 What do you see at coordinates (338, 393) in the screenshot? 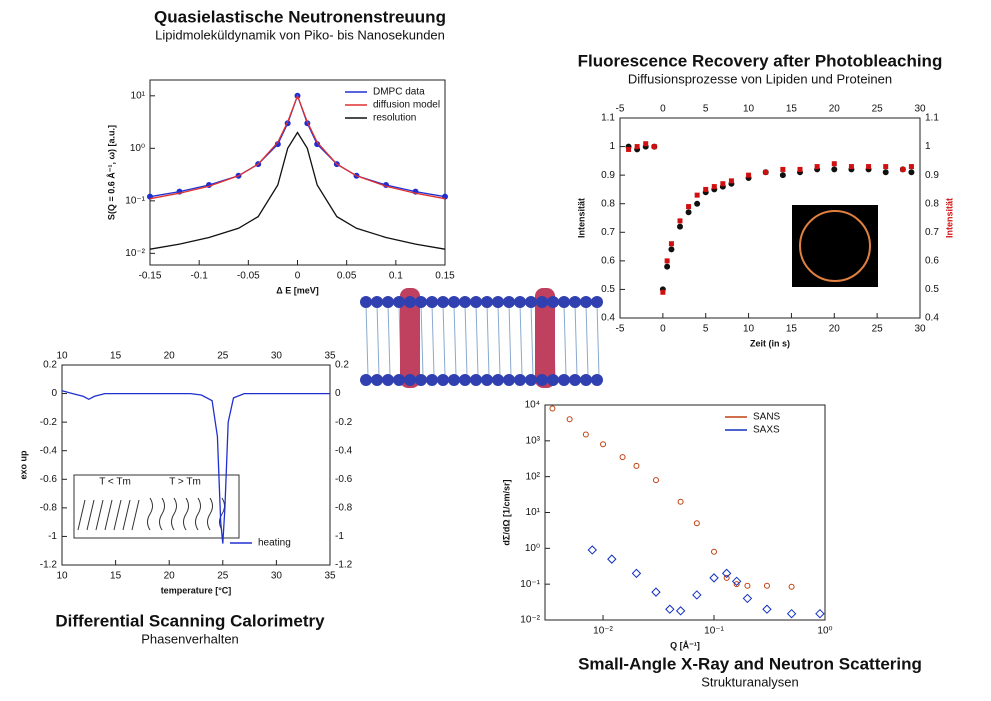
I see `y-tick-label-right: 0` at bounding box center [338, 393].